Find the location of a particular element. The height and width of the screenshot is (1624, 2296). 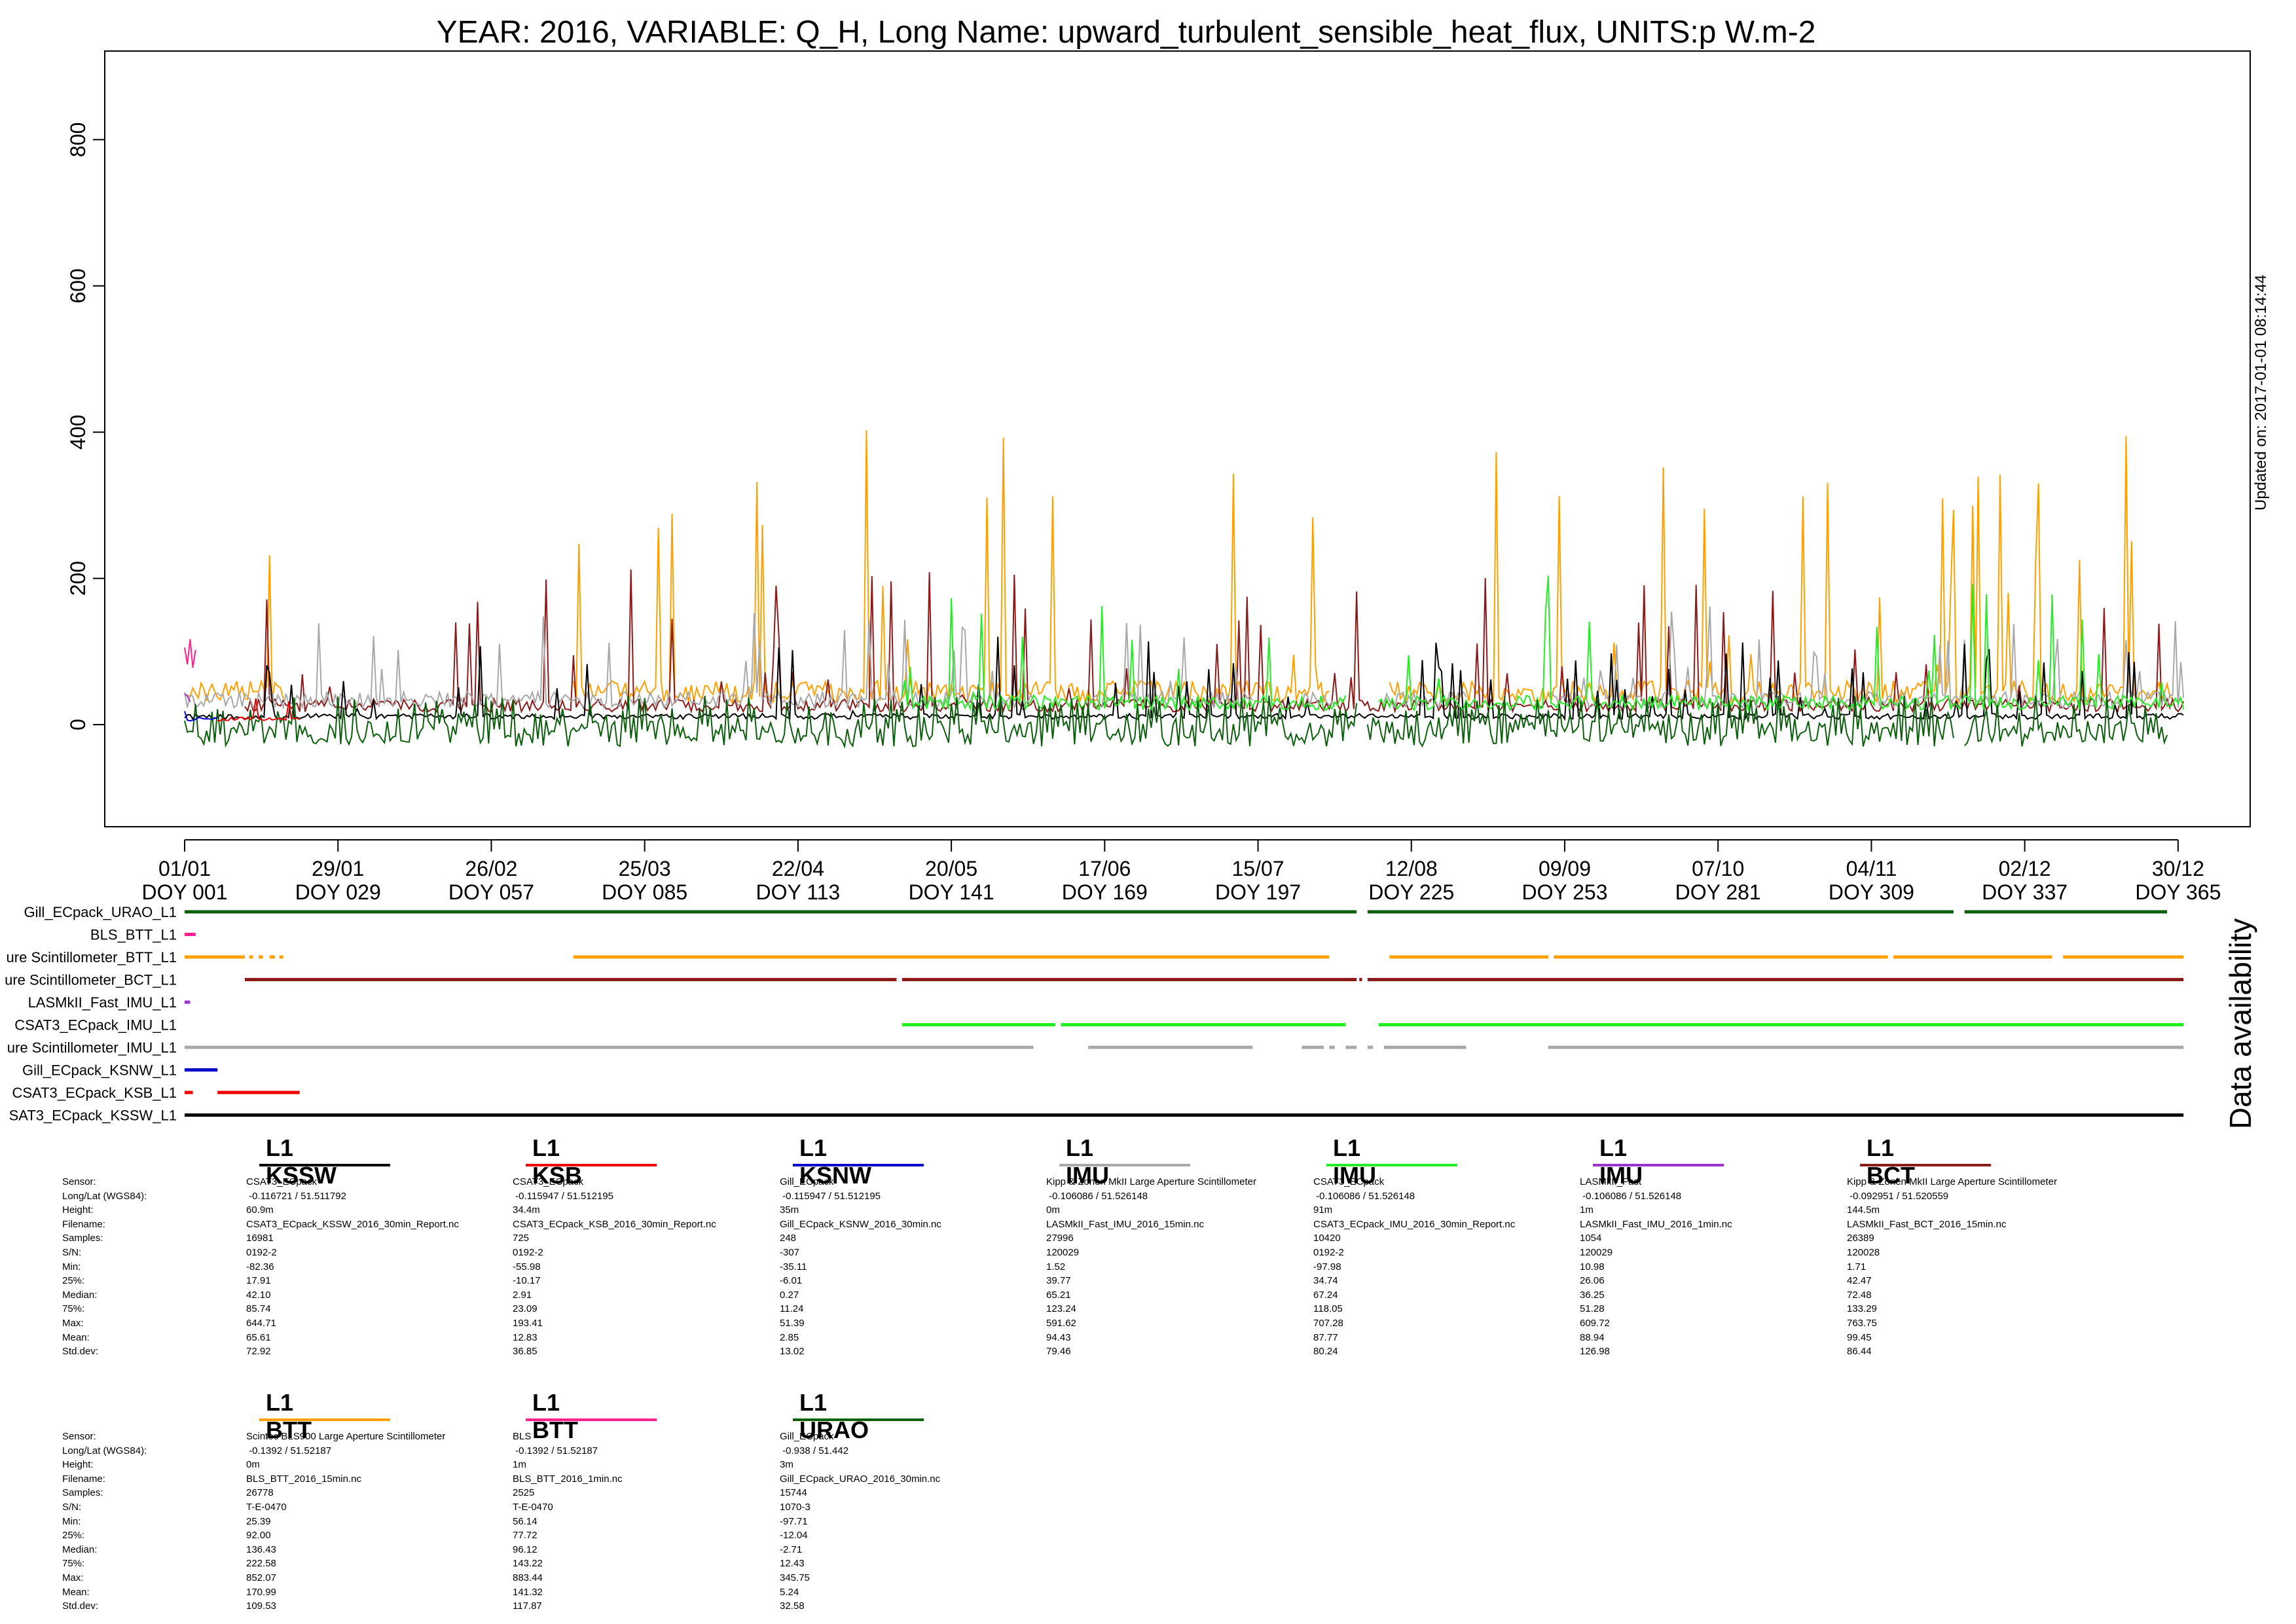

x-tick-date-label: 25/03 is located at coordinates (645, 868).